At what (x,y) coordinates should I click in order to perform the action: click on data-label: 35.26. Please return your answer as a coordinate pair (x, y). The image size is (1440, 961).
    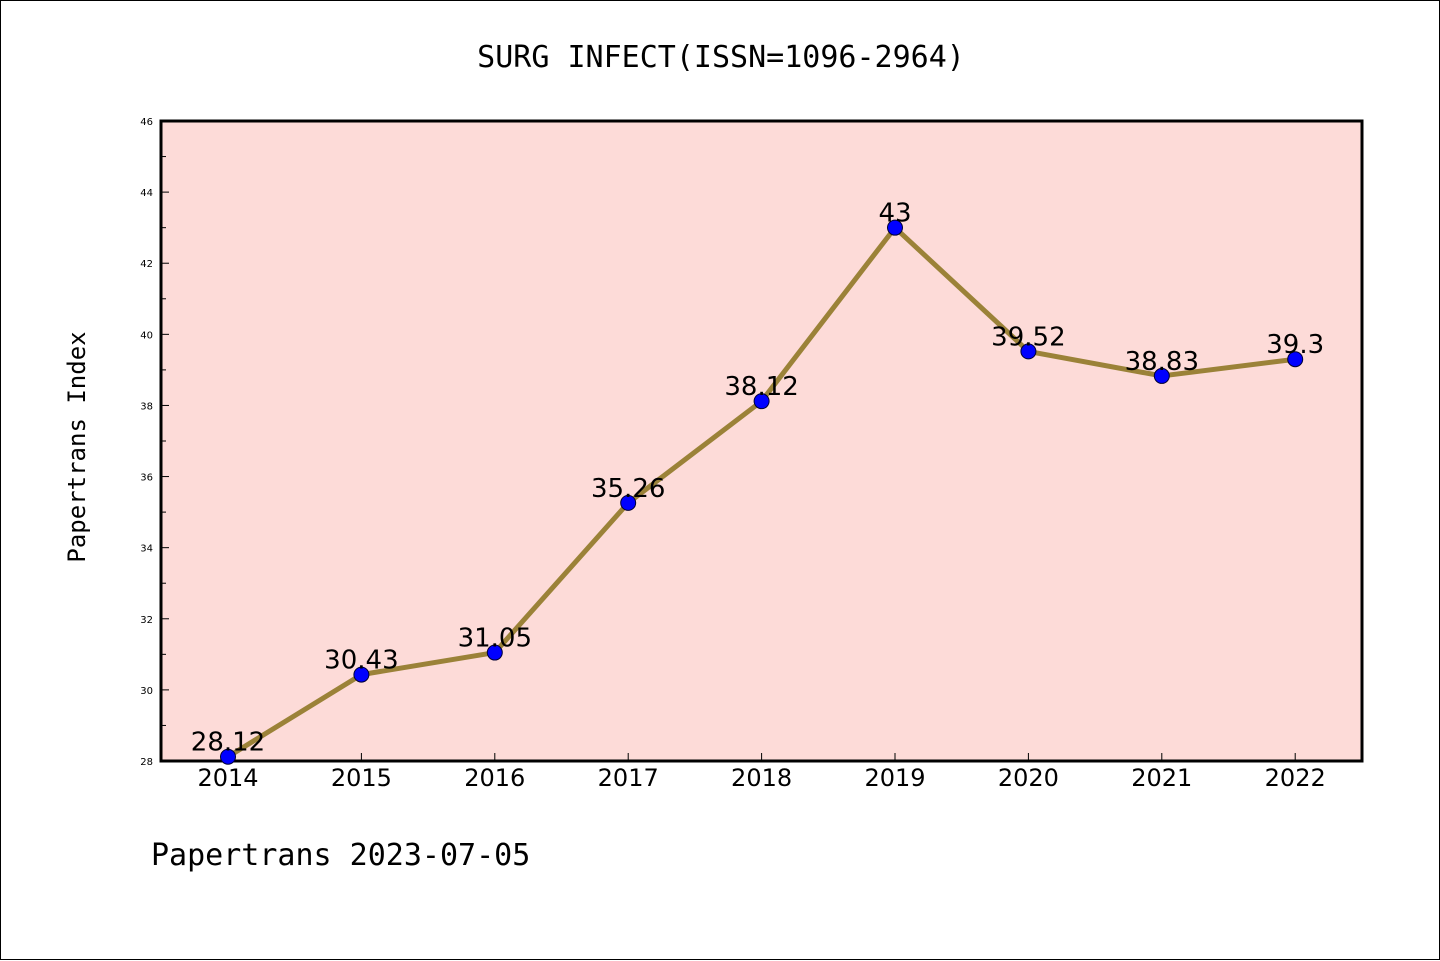
    Looking at the image, I should click on (628, 489).